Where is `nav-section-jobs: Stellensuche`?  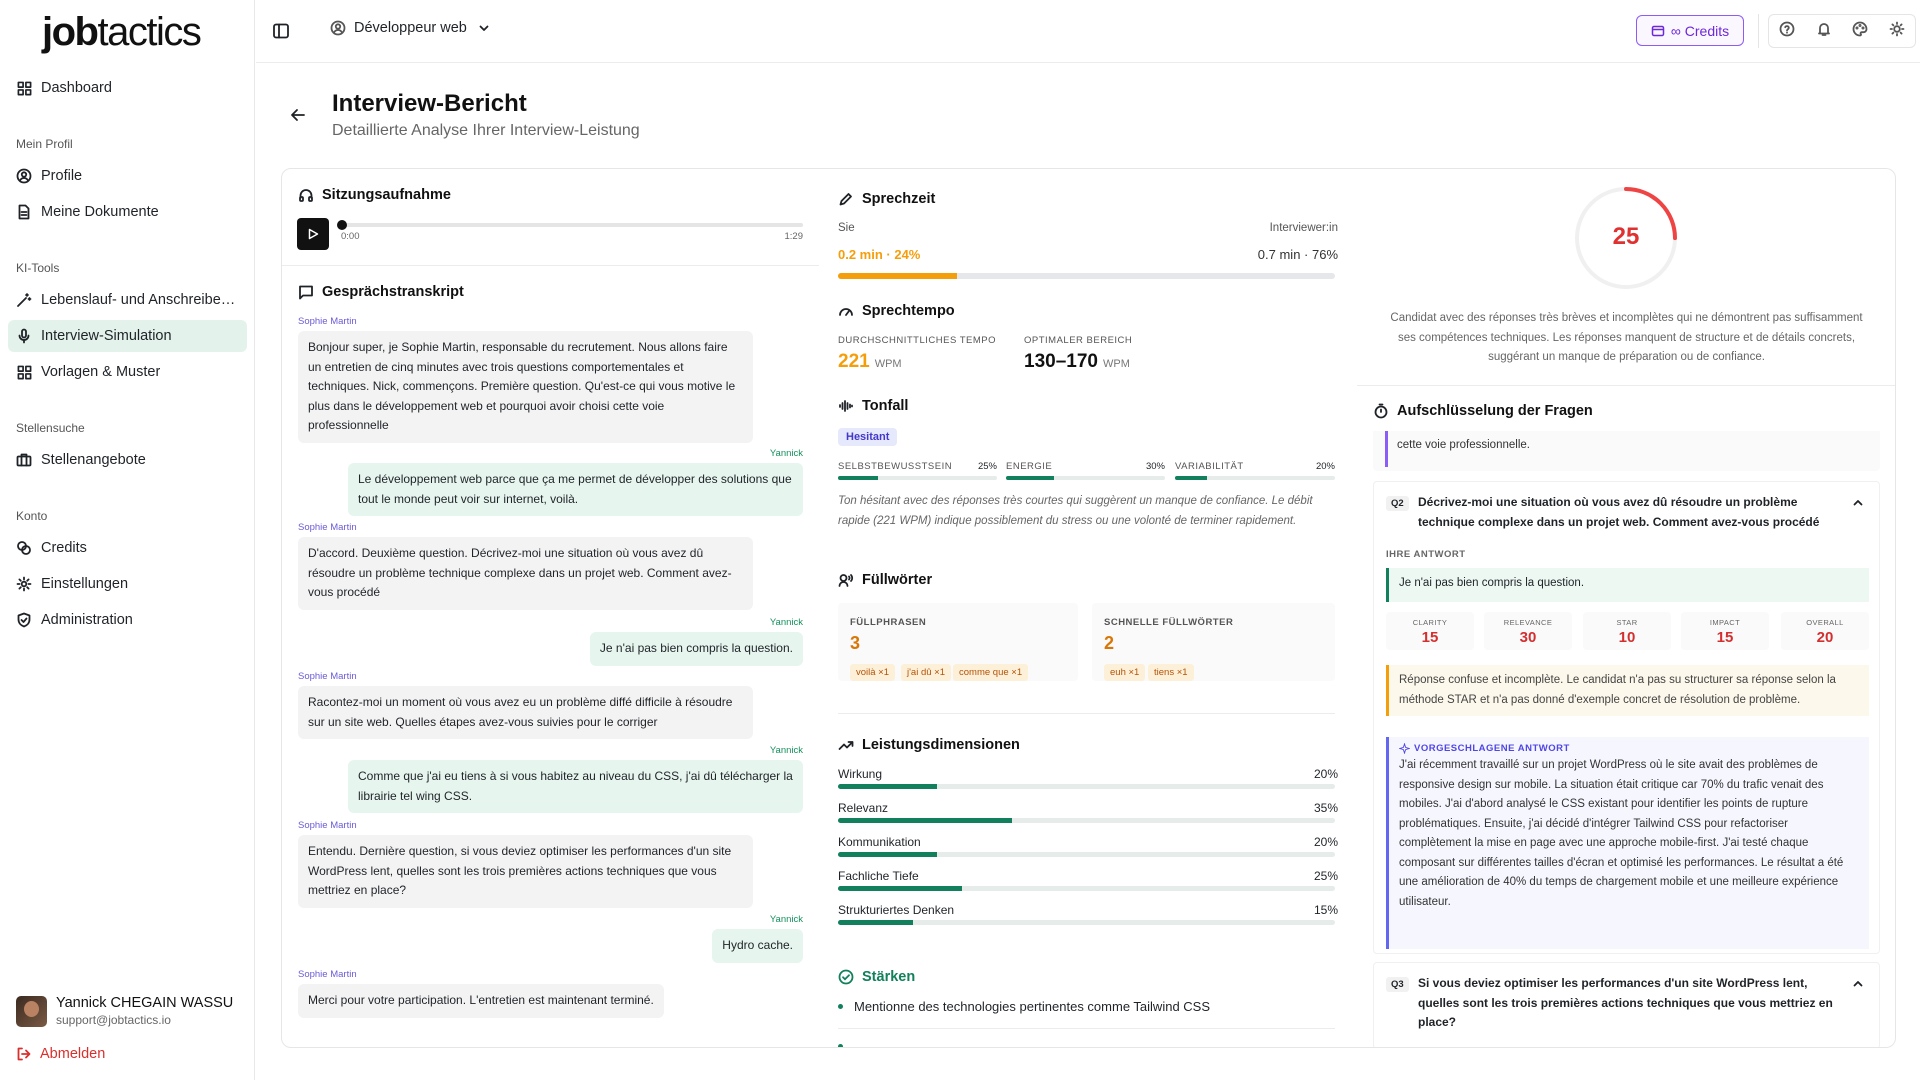
nav-section-jobs: Stellensuche is located at coordinates (50, 428).